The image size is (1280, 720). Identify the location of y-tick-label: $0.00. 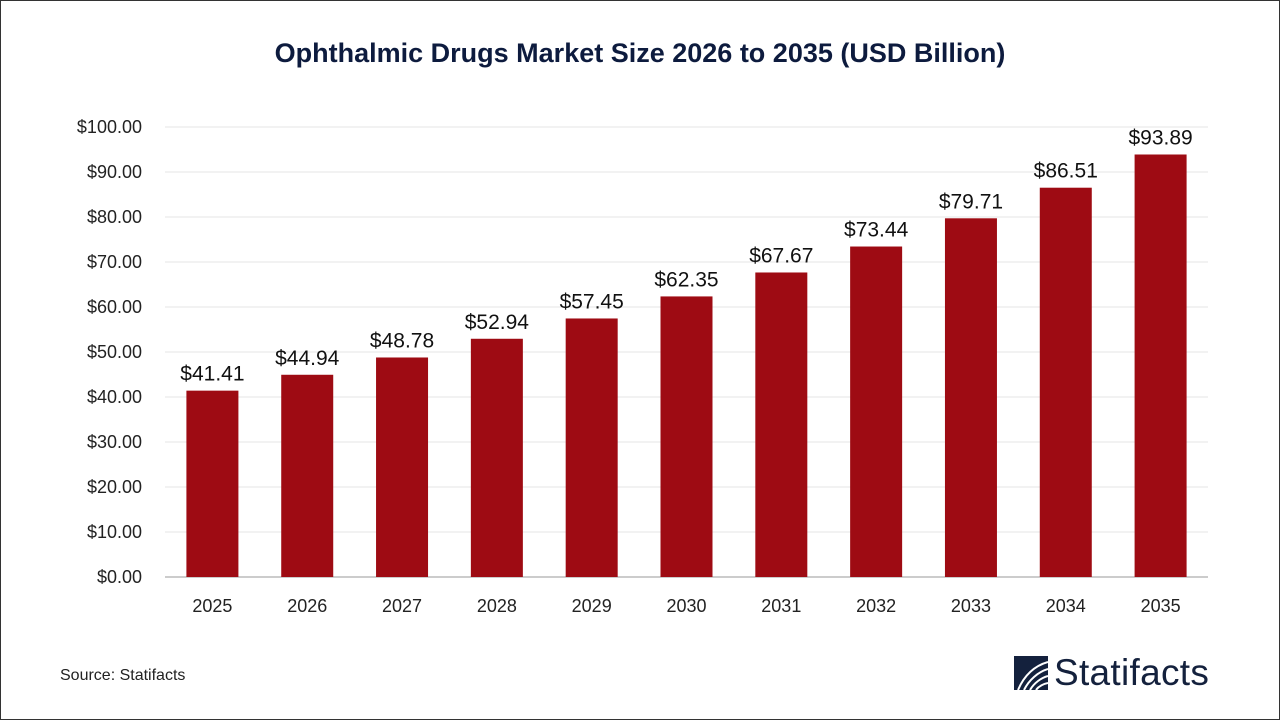
(119, 577).